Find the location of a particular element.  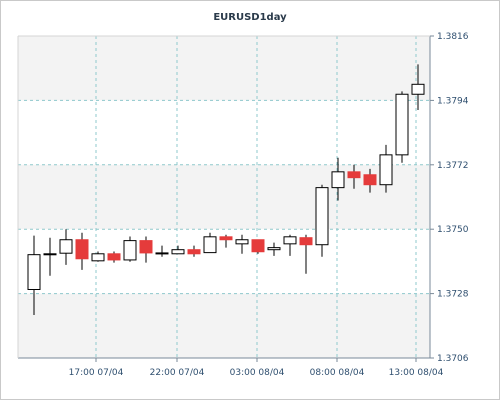

x-tick-label: 22:00 07/04 is located at coordinates (177, 373).